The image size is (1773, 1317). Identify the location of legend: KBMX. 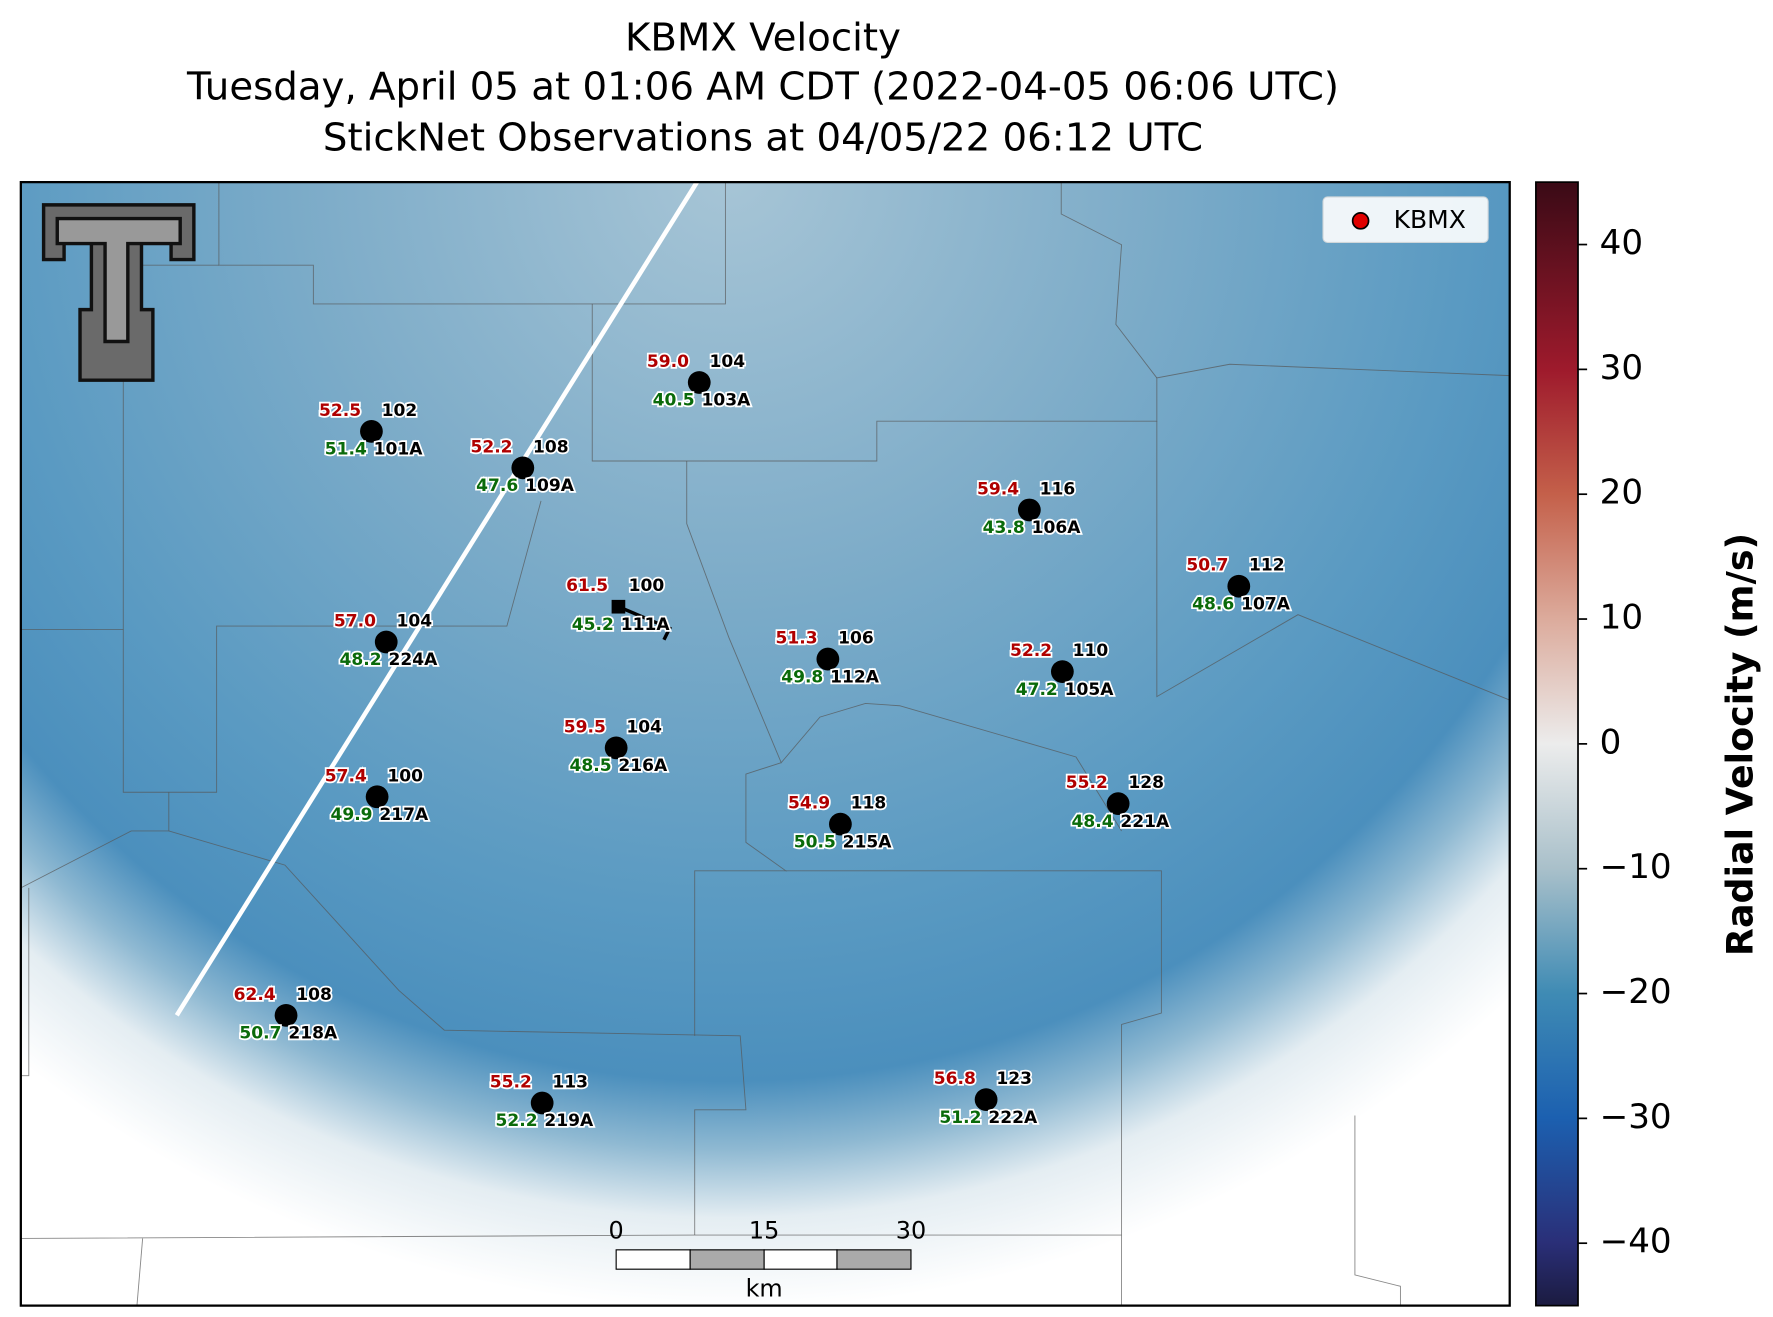
(1405, 220).